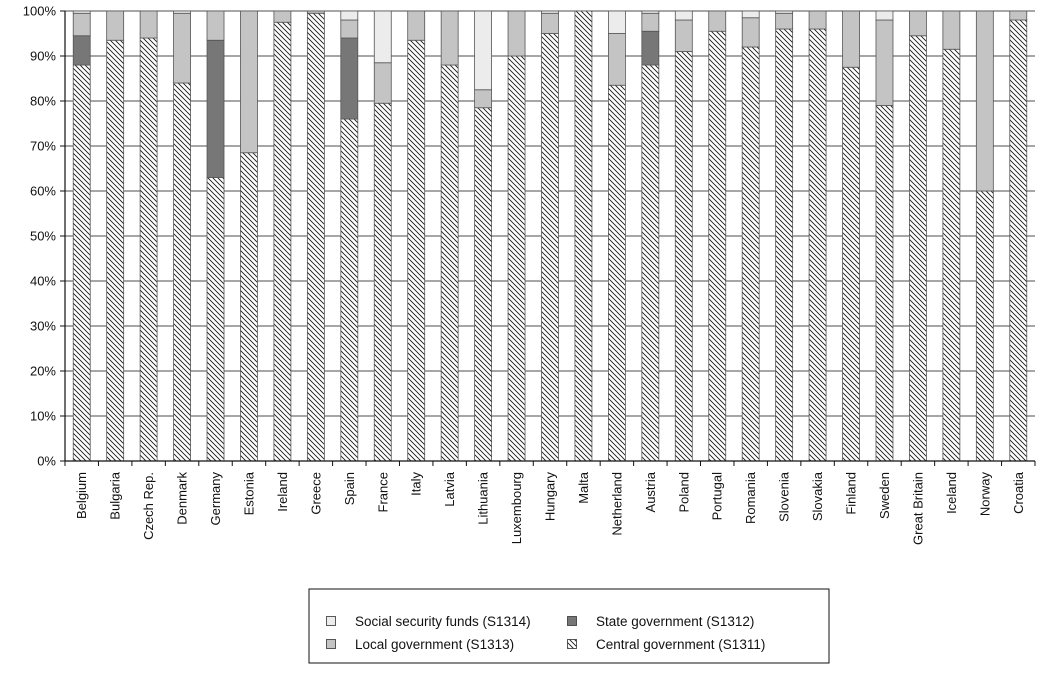 This screenshot has height=674, width=1039. Describe the element at coordinates (43, 371) in the screenshot. I see `y-tick-label: 20%` at that location.